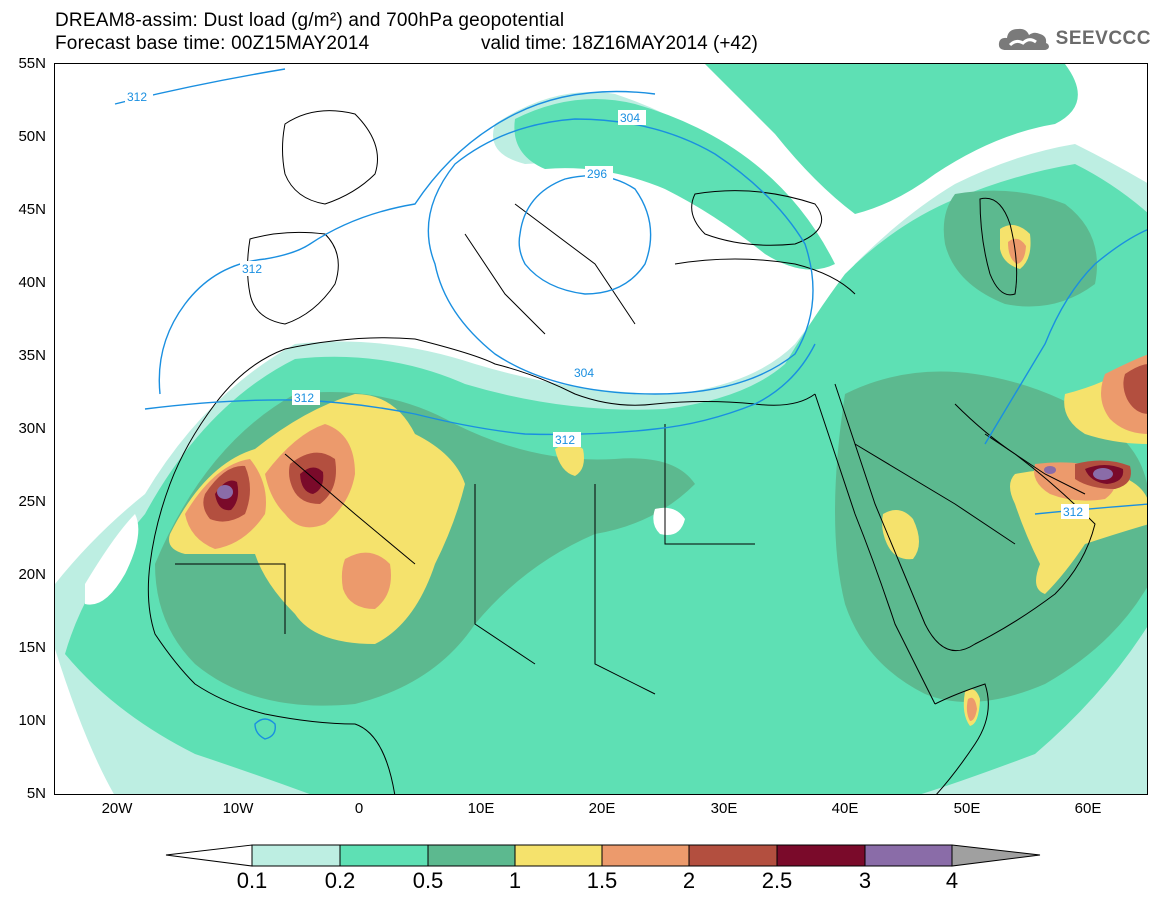  Describe the element at coordinates (900, 535) in the screenshot. I see `dust-level-1-arabia` at that location.